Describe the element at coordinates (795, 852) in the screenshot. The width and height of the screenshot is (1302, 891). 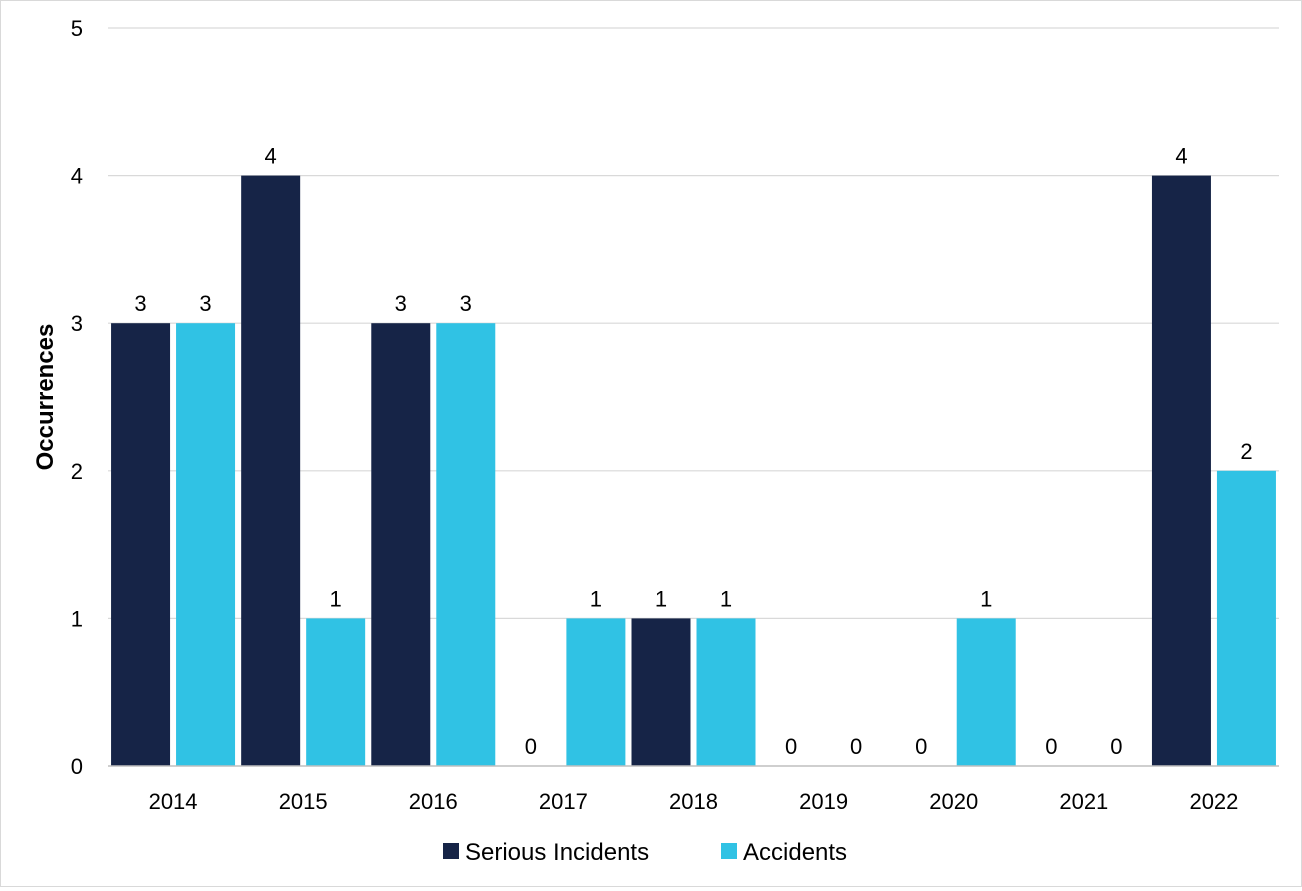
I see `legend-label-accidents: Accidents` at that location.